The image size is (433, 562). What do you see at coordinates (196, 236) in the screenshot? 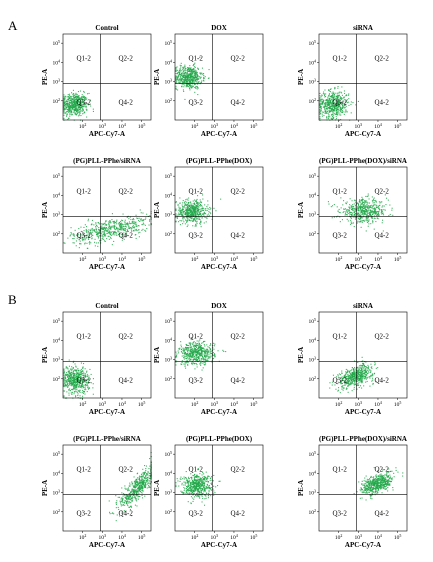
I see `quadrant-label: Q3-2` at bounding box center [196, 236].